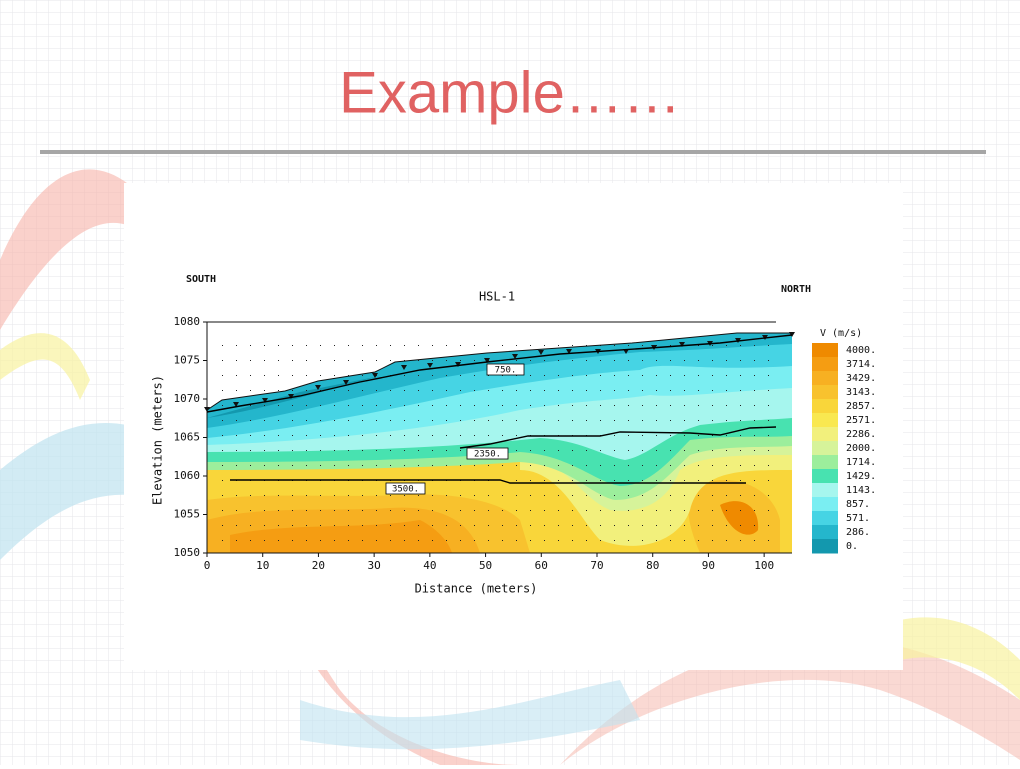 The height and width of the screenshot is (769, 1020). I want to click on colorbar-label: 3143., so click(861, 392).